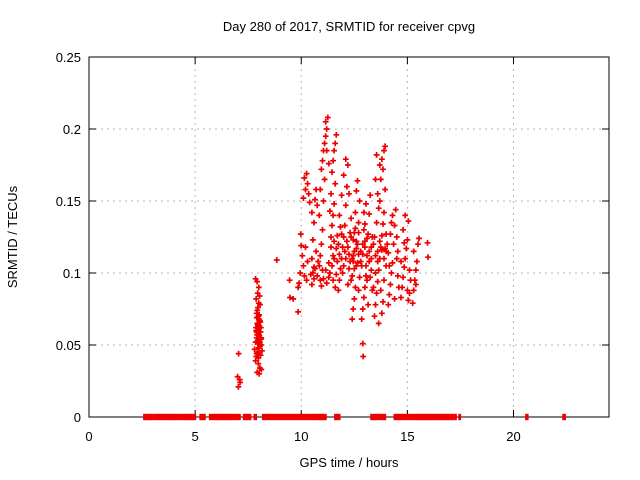 The width and height of the screenshot is (640, 480). What do you see at coordinates (68, 57) in the screenshot?
I see `y-tick-label: 0.25` at bounding box center [68, 57].